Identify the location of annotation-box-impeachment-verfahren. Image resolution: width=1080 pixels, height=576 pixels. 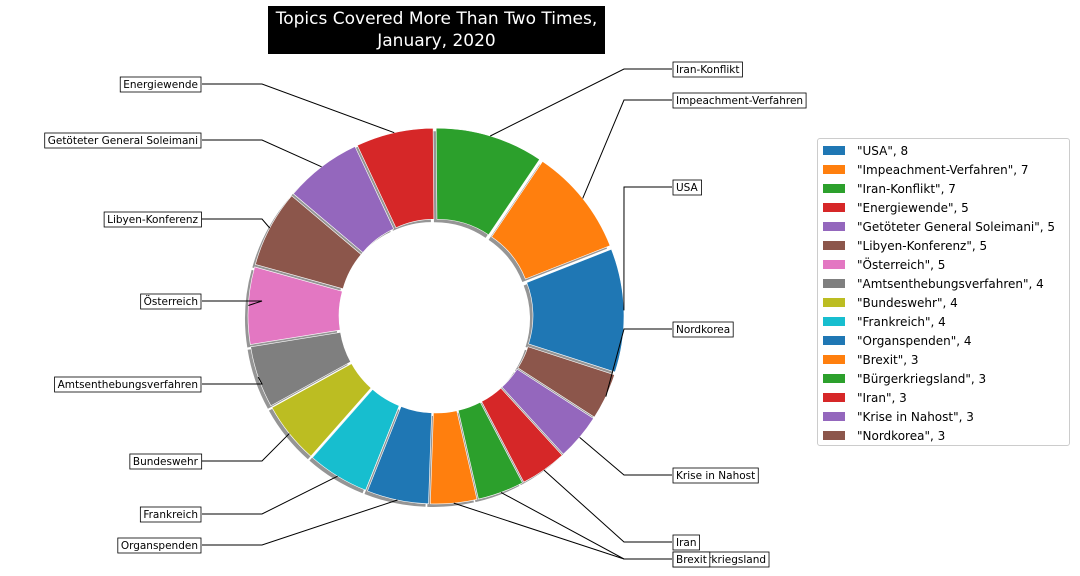
(739, 100).